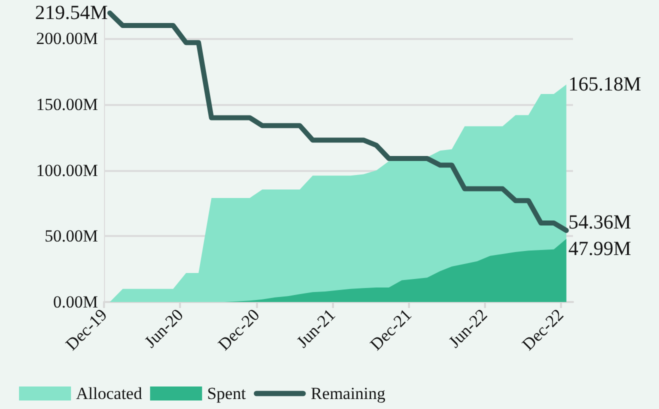  What do you see at coordinates (67, 104) in the screenshot?
I see `y-tick-label: 150.00M` at bounding box center [67, 104].